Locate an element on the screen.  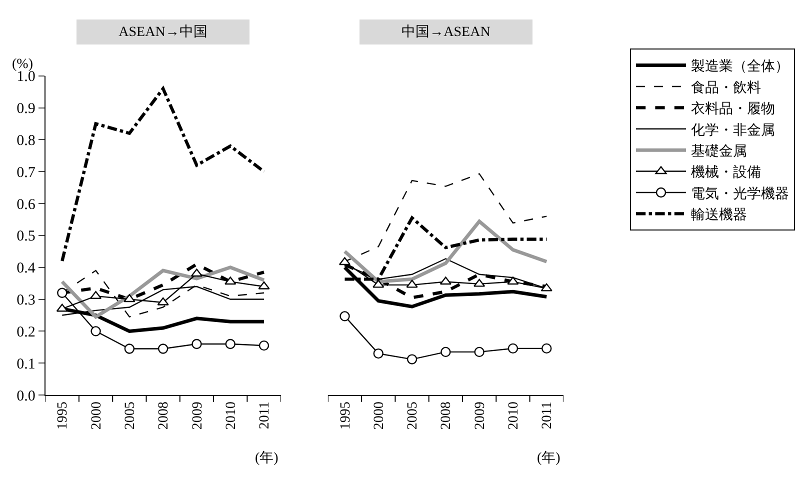
y-tick-label: 0.8 is located at coordinates (26, 140).